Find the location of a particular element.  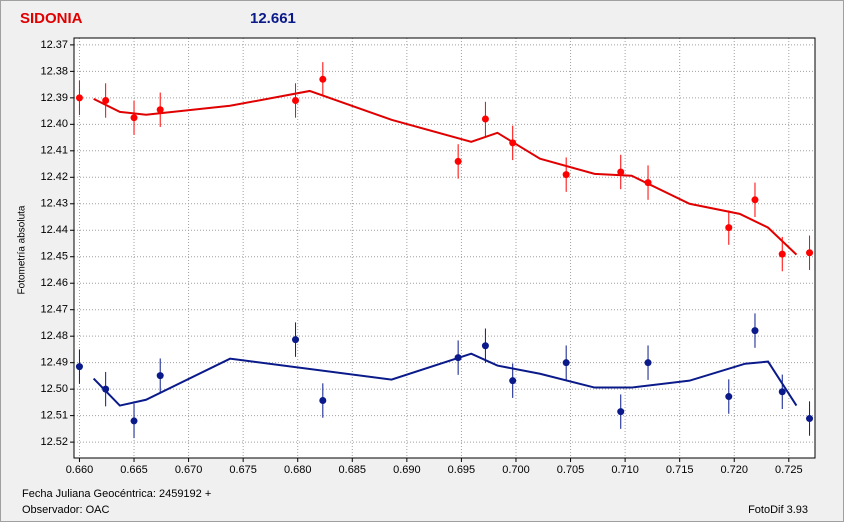

y-tick-label: 12.47 is located at coordinates (54, 310).